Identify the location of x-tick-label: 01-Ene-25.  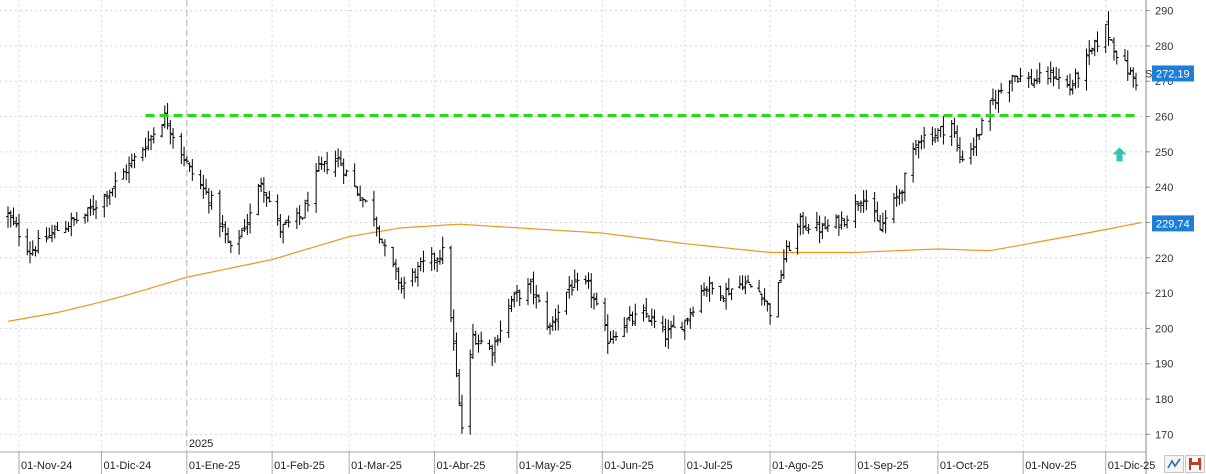
(214, 466).